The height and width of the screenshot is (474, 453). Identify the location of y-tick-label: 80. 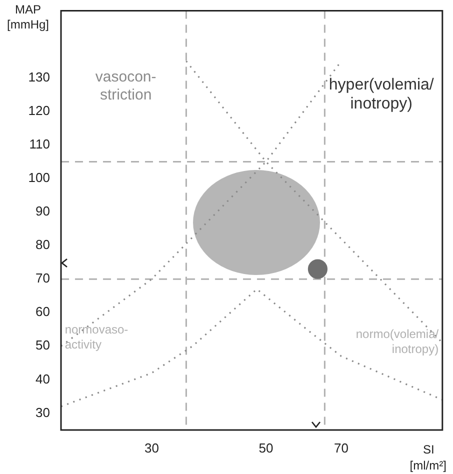
(43, 244).